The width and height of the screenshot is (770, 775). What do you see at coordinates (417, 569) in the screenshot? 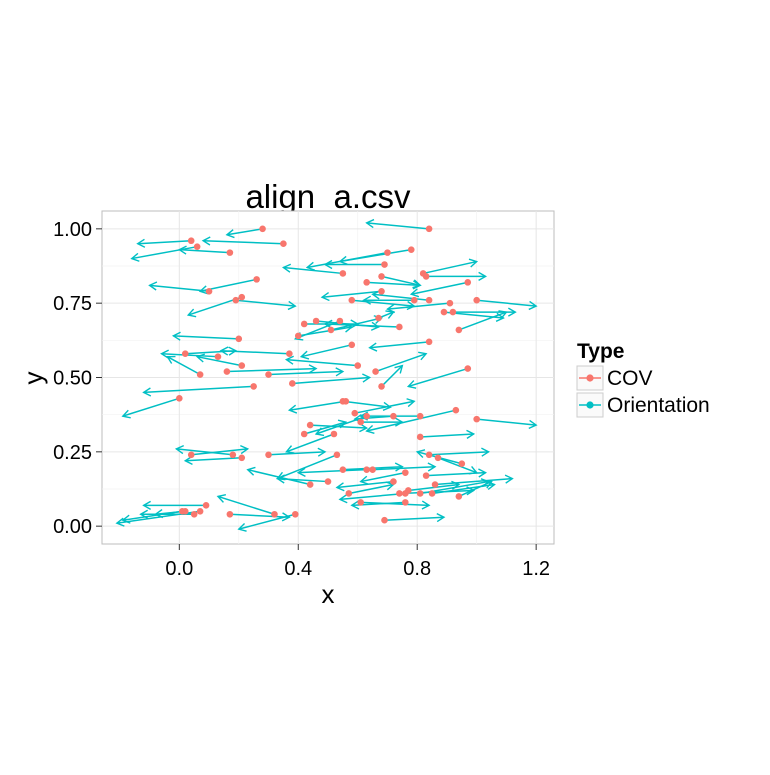
I see `x-tick-label: 0.8` at bounding box center [417, 569].